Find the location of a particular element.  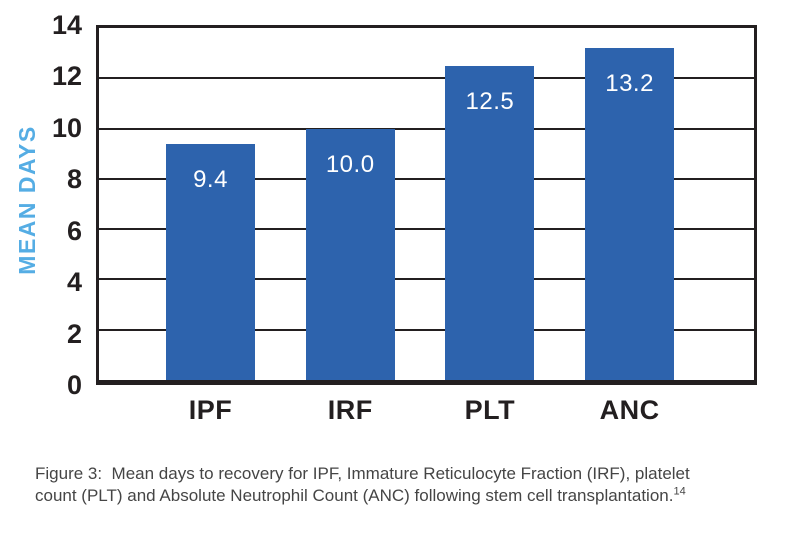

x-tick-label-ipf: IPF is located at coordinates (210, 410).